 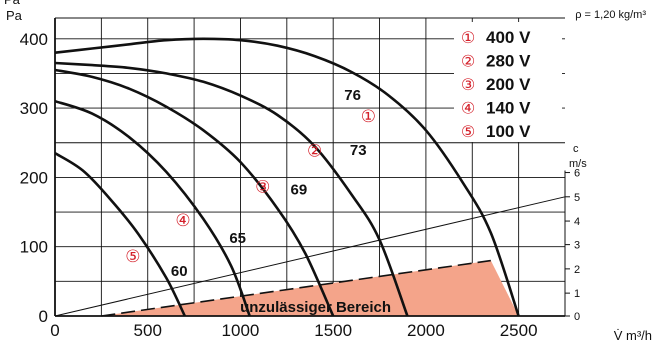 What do you see at coordinates (577, 270) in the screenshot?
I see `right-tick-label: 2` at bounding box center [577, 270].